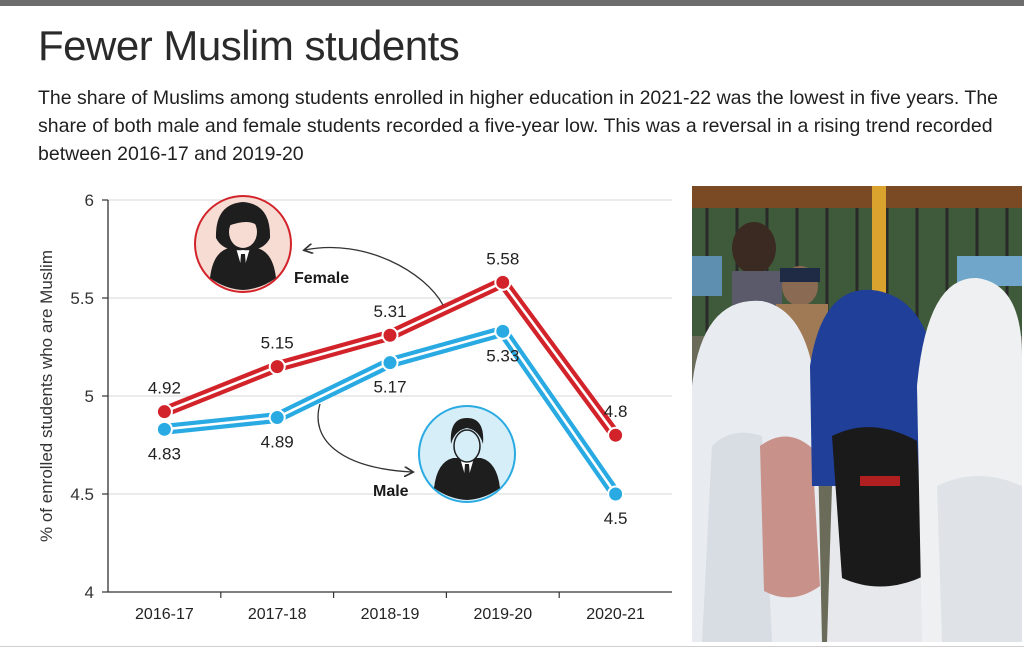 The height and width of the screenshot is (661, 1024). What do you see at coordinates (512, 646) in the screenshot?
I see `bottom-divider` at bounding box center [512, 646].